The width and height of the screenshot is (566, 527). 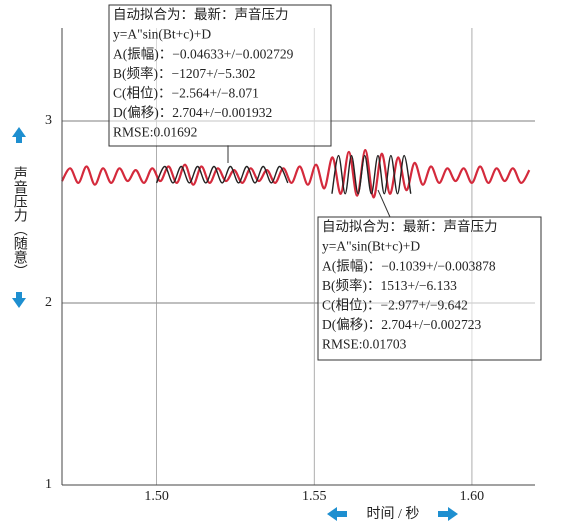 I want to click on annotation-line: A(振幅)：−0.1039+/−0.003878, so click(x=409, y=265).